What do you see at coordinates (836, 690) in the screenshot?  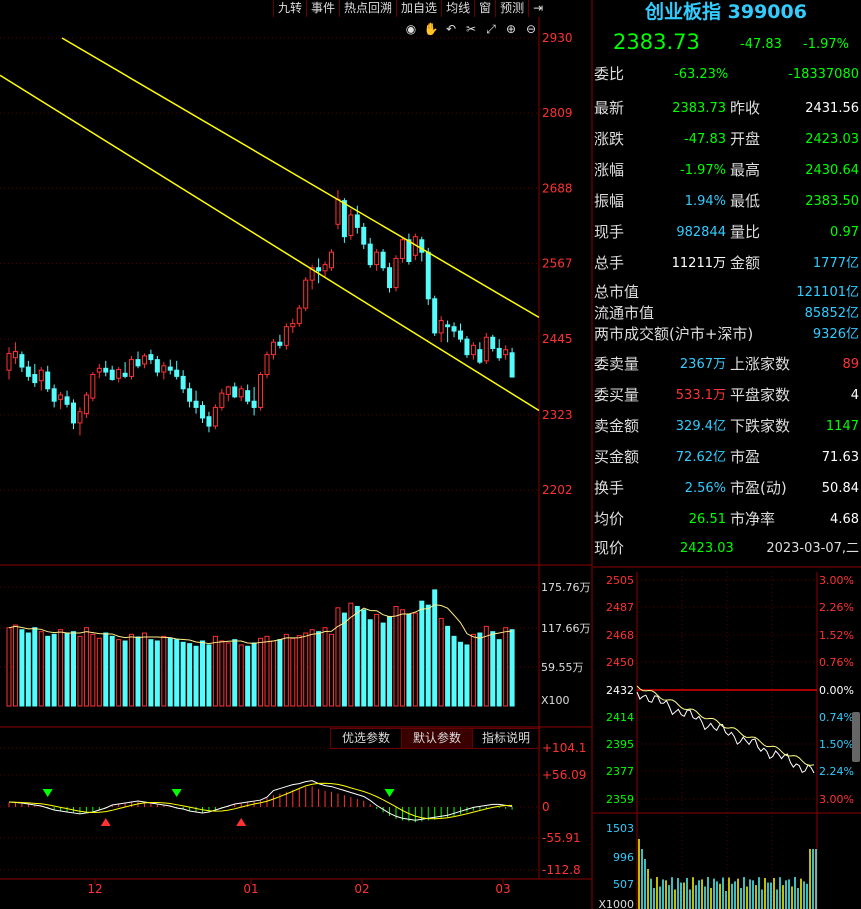 I see `mini-pct-label: 0.00%` at bounding box center [836, 690].